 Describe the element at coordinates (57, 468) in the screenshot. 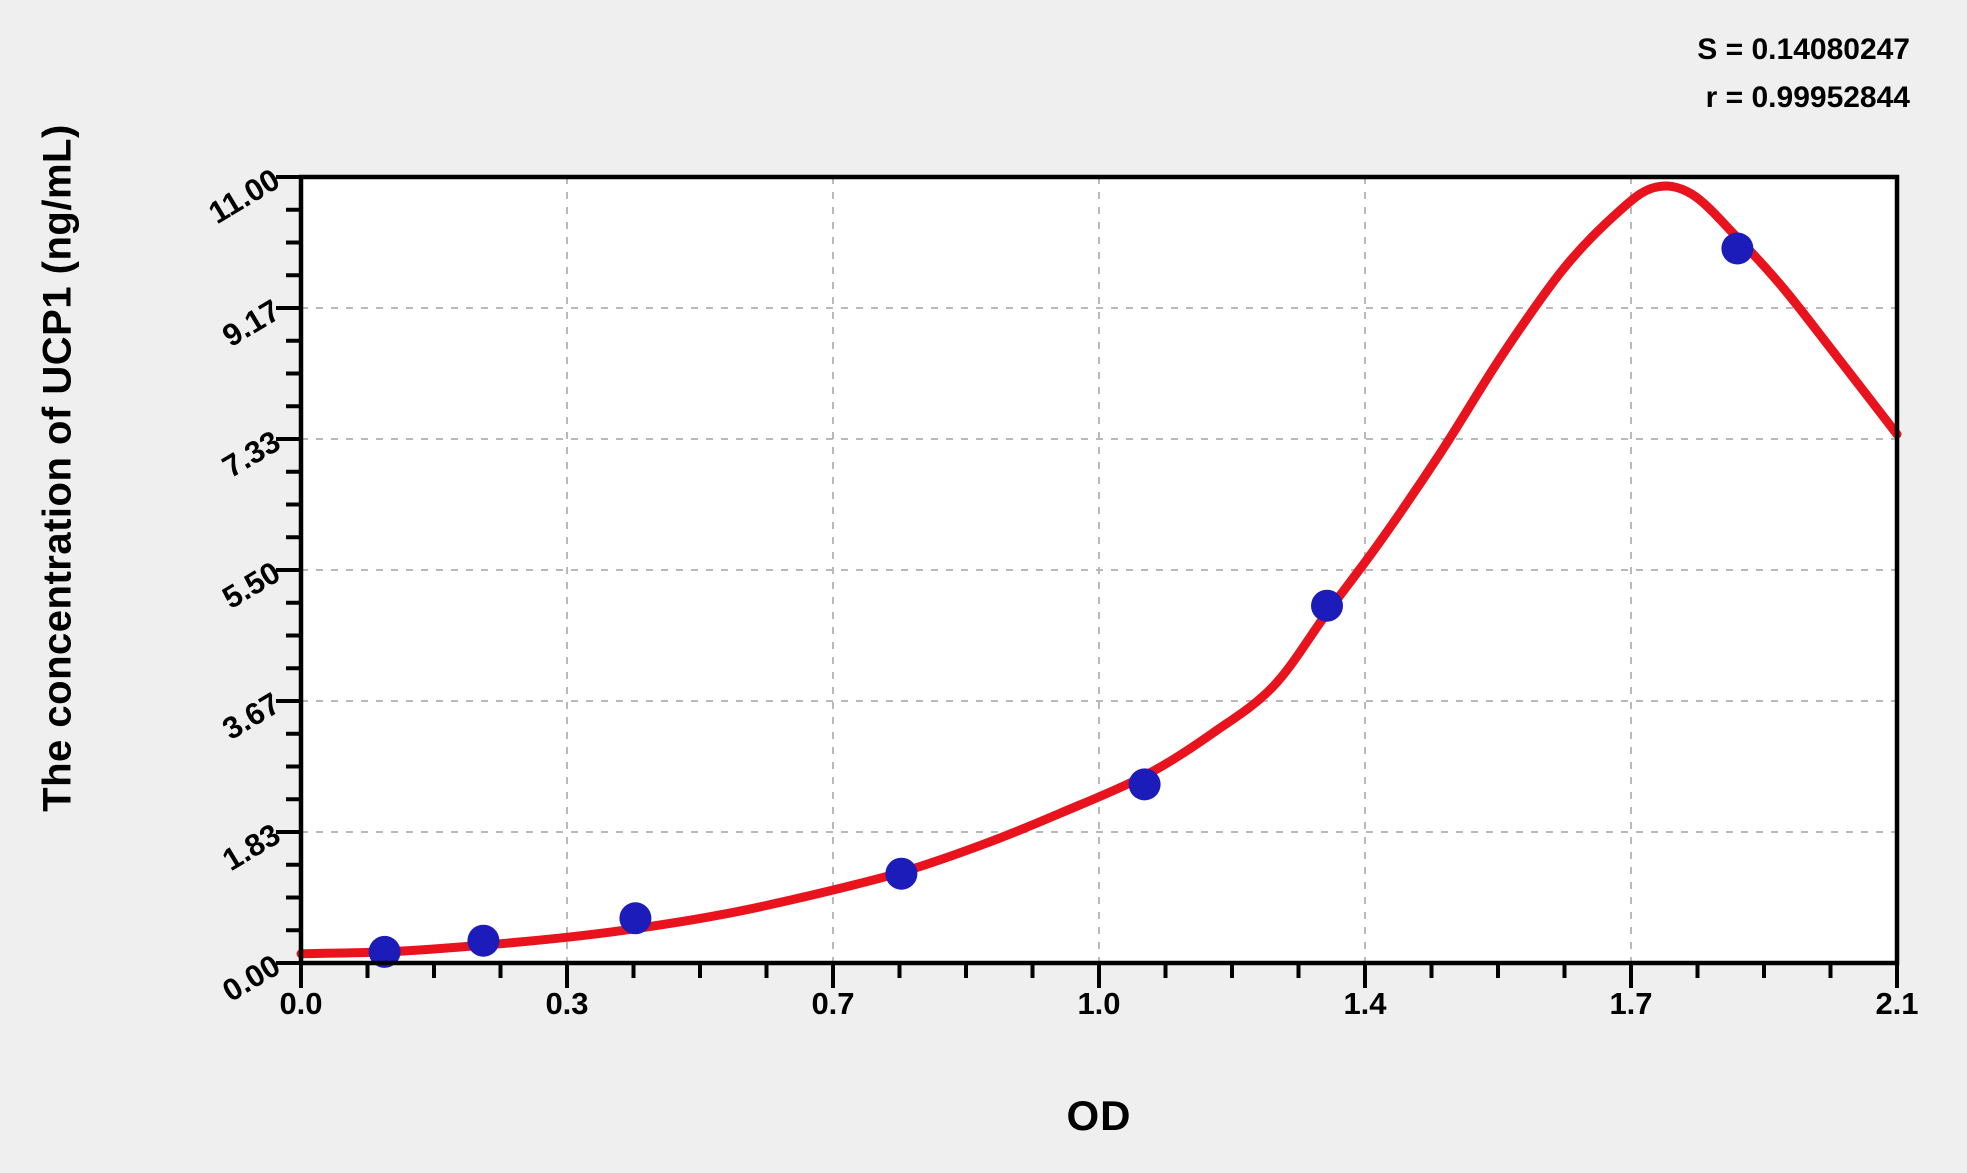

I see `y-axis-title: The concentration of UCP1 (ng/mL)` at that location.